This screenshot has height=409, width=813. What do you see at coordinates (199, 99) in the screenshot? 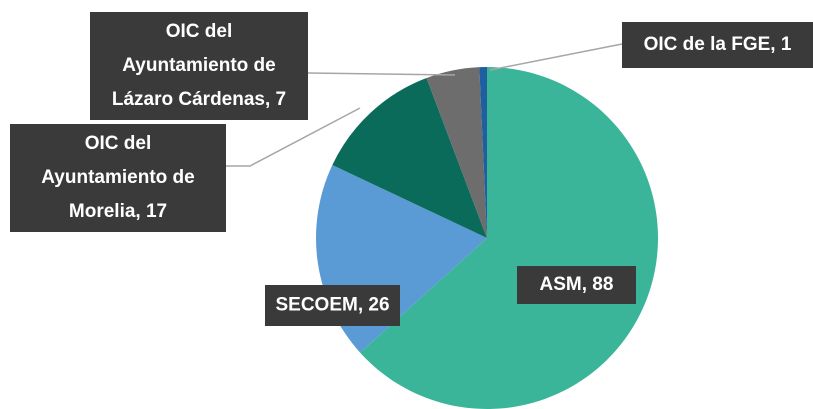
I see `data-label: Lázaro Cárdenas, 7` at bounding box center [199, 99].